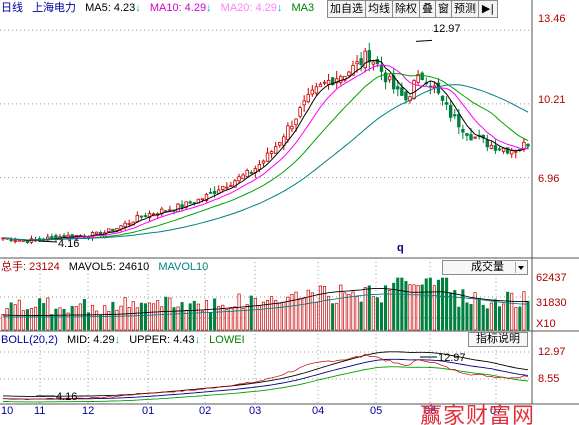 This screenshot has height=425, width=579. Describe the element at coordinates (430, 411) in the screenshot. I see `date-label-06: 06` at that location.